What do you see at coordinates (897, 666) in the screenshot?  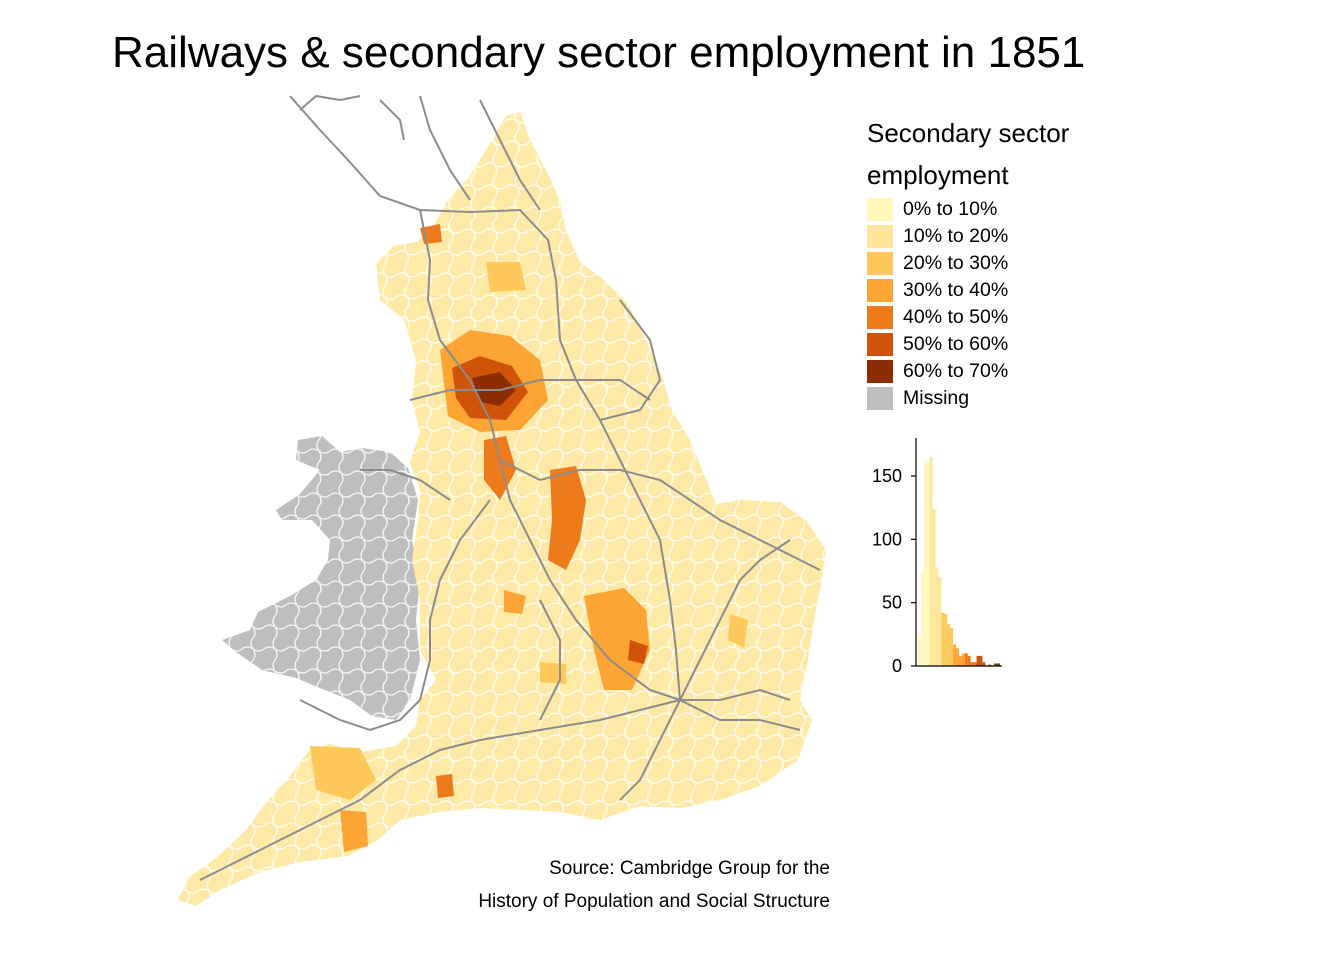 I see `histogram-tick-label: 0` at bounding box center [897, 666].